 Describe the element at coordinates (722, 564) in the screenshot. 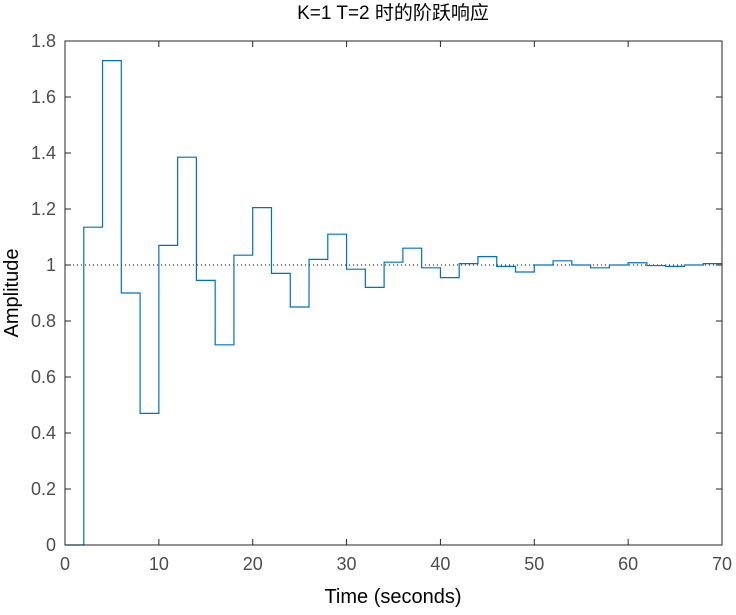

I see `x-tick-label: 70` at that location.